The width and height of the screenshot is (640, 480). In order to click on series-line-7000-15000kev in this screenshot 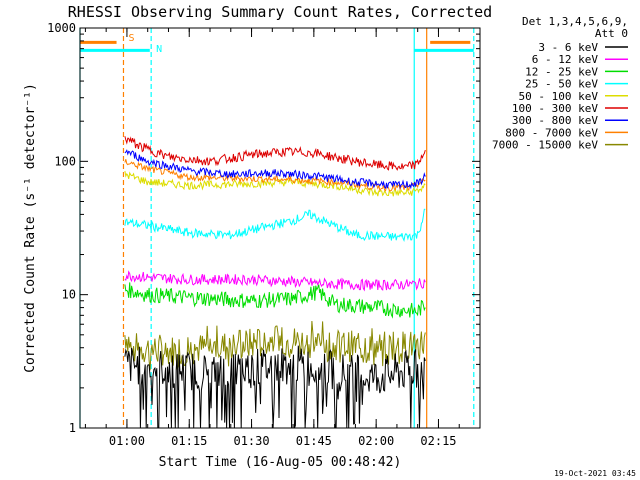, I will do `click(275, 345)`.